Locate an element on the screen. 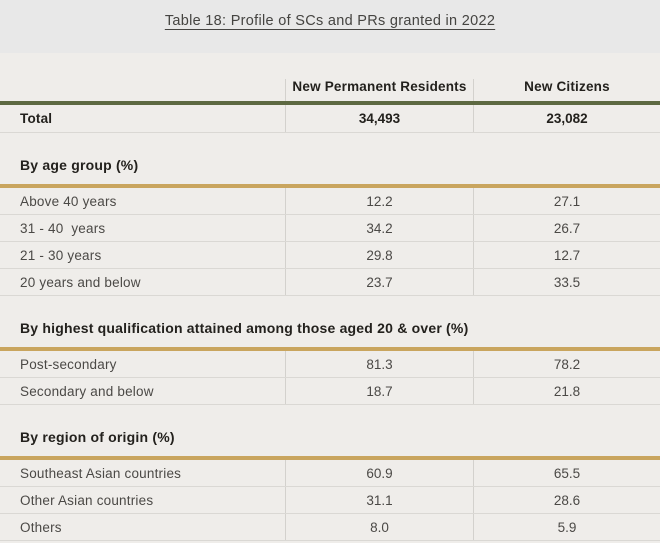 The image size is (660, 543). table-row: Southeast Asian countries 60.9 65.5 is located at coordinates (330, 473).